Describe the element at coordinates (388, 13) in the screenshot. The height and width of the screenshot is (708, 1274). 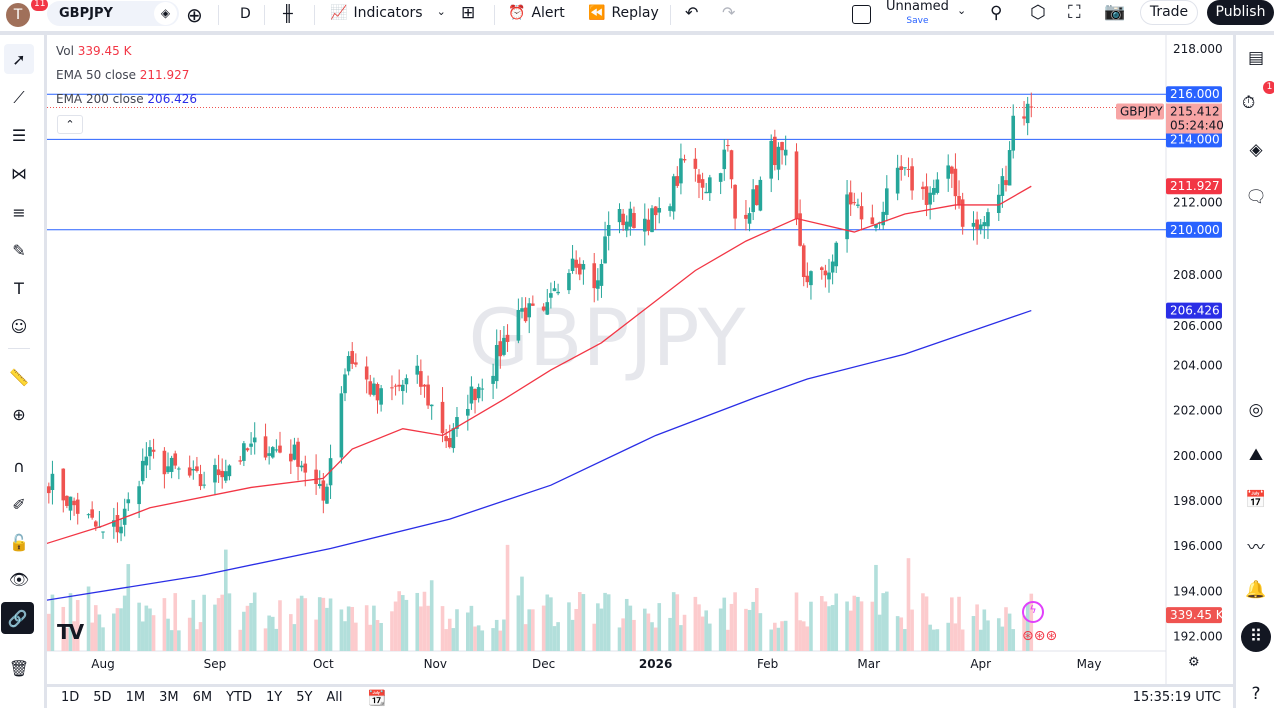
I see `indicators-button: 📈 Indicators ⌄` at that location.